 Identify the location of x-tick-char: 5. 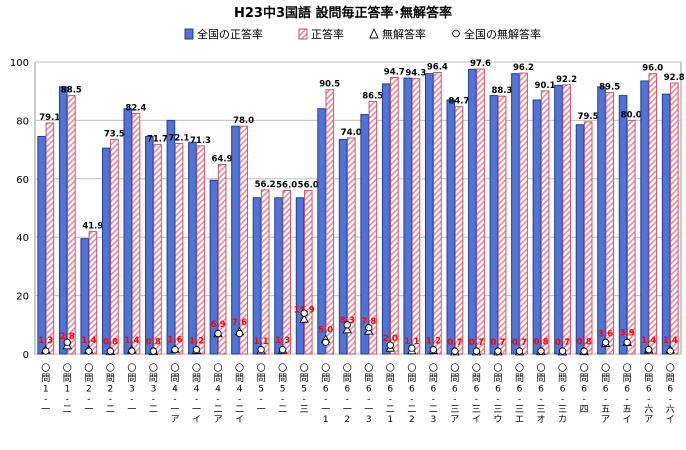
(304, 389).